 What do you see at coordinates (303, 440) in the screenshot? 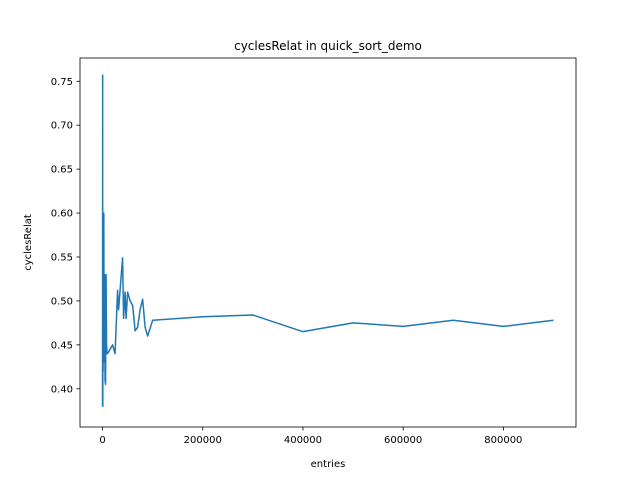
I see `x-tick-label: 400000` at bounding box center [303, 440].